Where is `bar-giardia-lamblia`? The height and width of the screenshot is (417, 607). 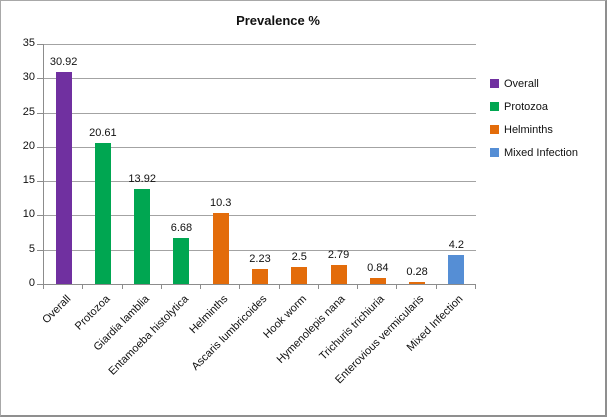 bar-giardia-lamblia is located at coordinates (142, 236).